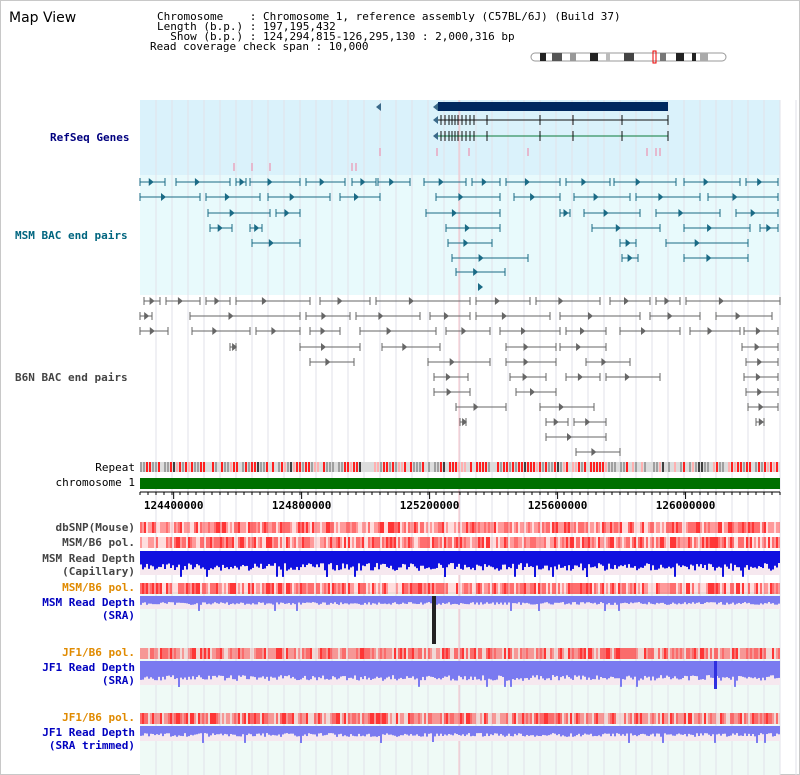  What do you see at coordinates (98, 542) in the screenshot?
I see `label-msm-b6-pol: MSM/B6 pol.` at bounding box center [98, 542].